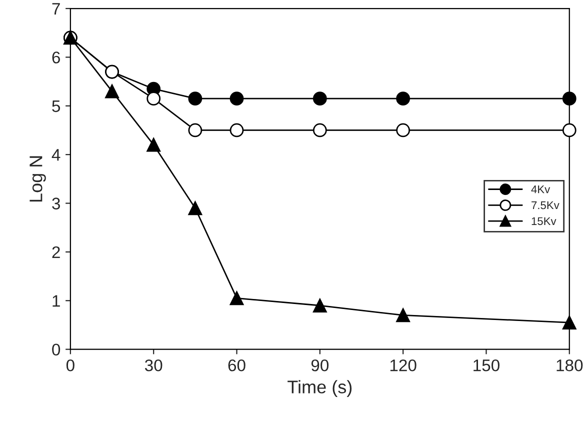 Image resolution: width=587 pixels, height=426 pixels. Describe the element at coordinates (546, 205) in the screenshot. I see `legend-label: 7.5Kv` at that location.